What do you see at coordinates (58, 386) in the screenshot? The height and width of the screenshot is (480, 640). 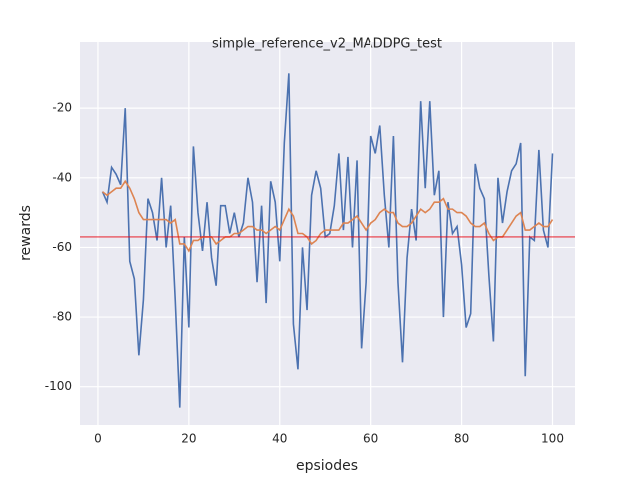 I see `y-tick-label: -100` at bounding box center [58, 386].